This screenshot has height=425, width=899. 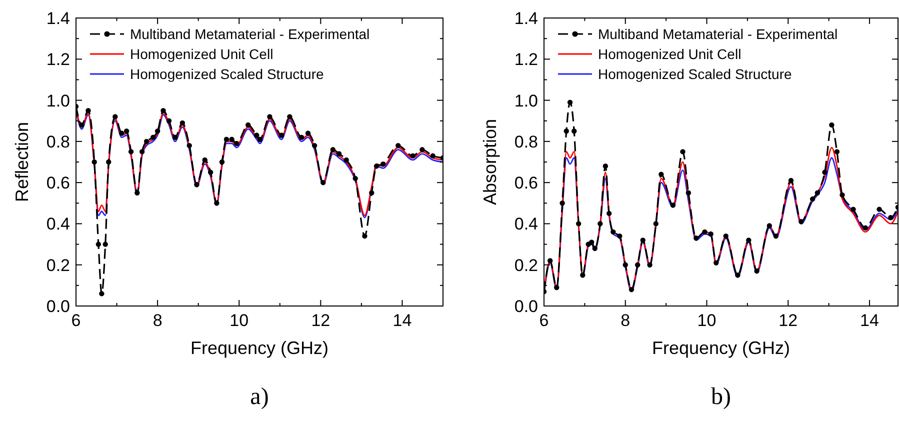 What do you see at coordinates (227, 74) in the screenshot?
I see `legend-label: Homogenized Scaled Structure` at bounding box center [227, 74].